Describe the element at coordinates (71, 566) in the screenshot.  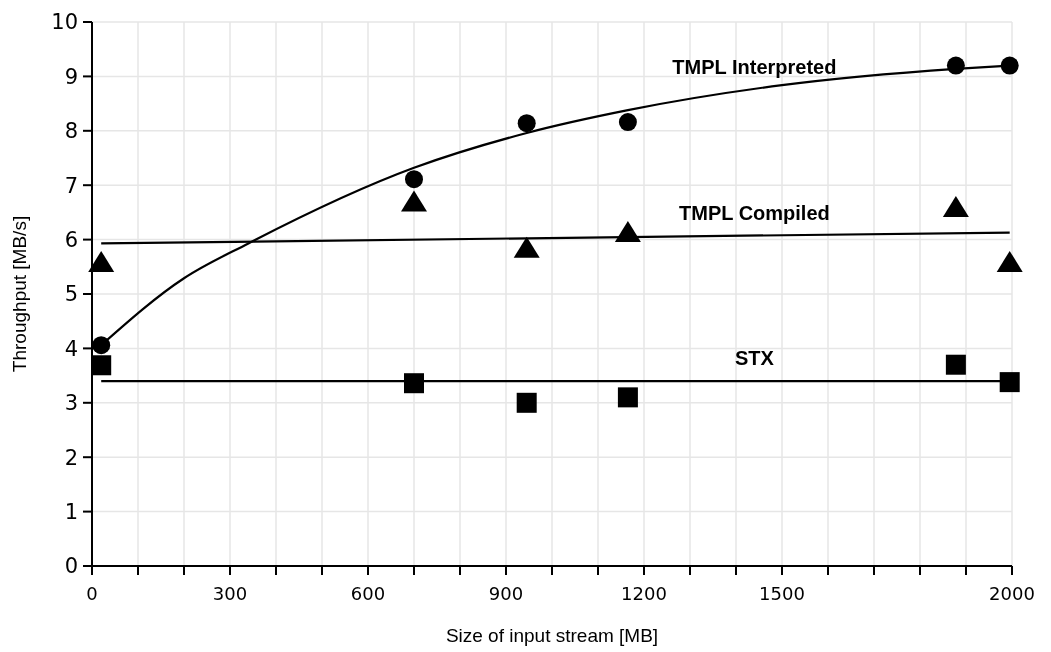
I see `y-tick-label: 0` at that location.